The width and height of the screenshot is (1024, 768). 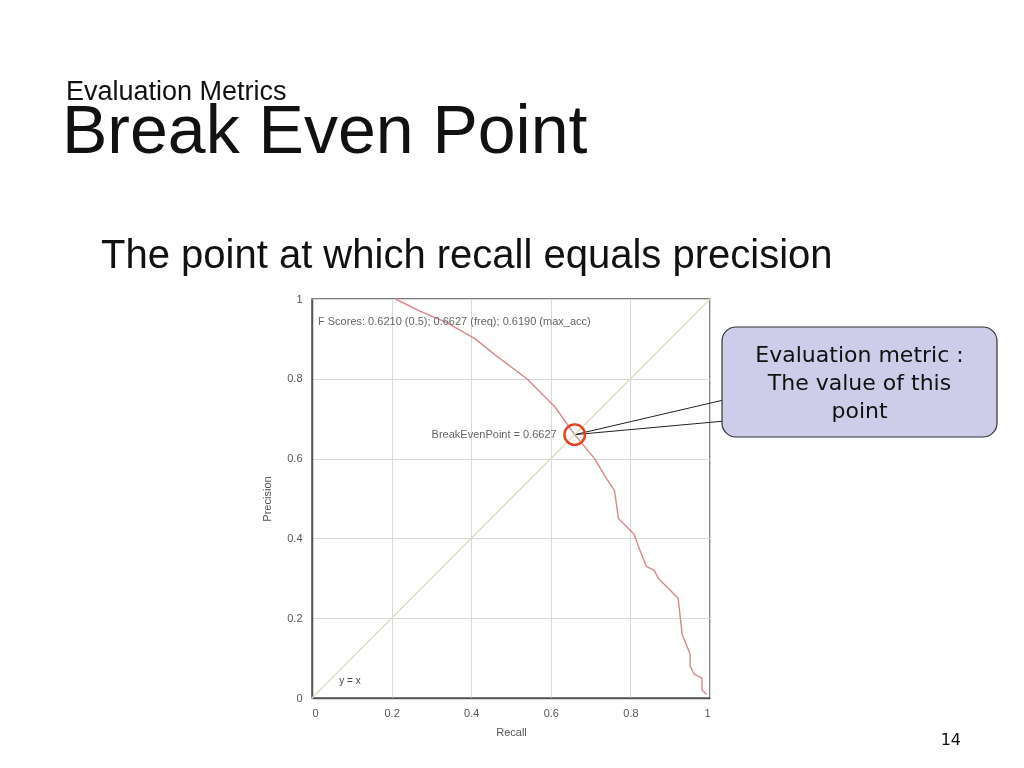 I want to click on annotation: BreakEvenPoint = 0.6627, so click(x=494, y=433).